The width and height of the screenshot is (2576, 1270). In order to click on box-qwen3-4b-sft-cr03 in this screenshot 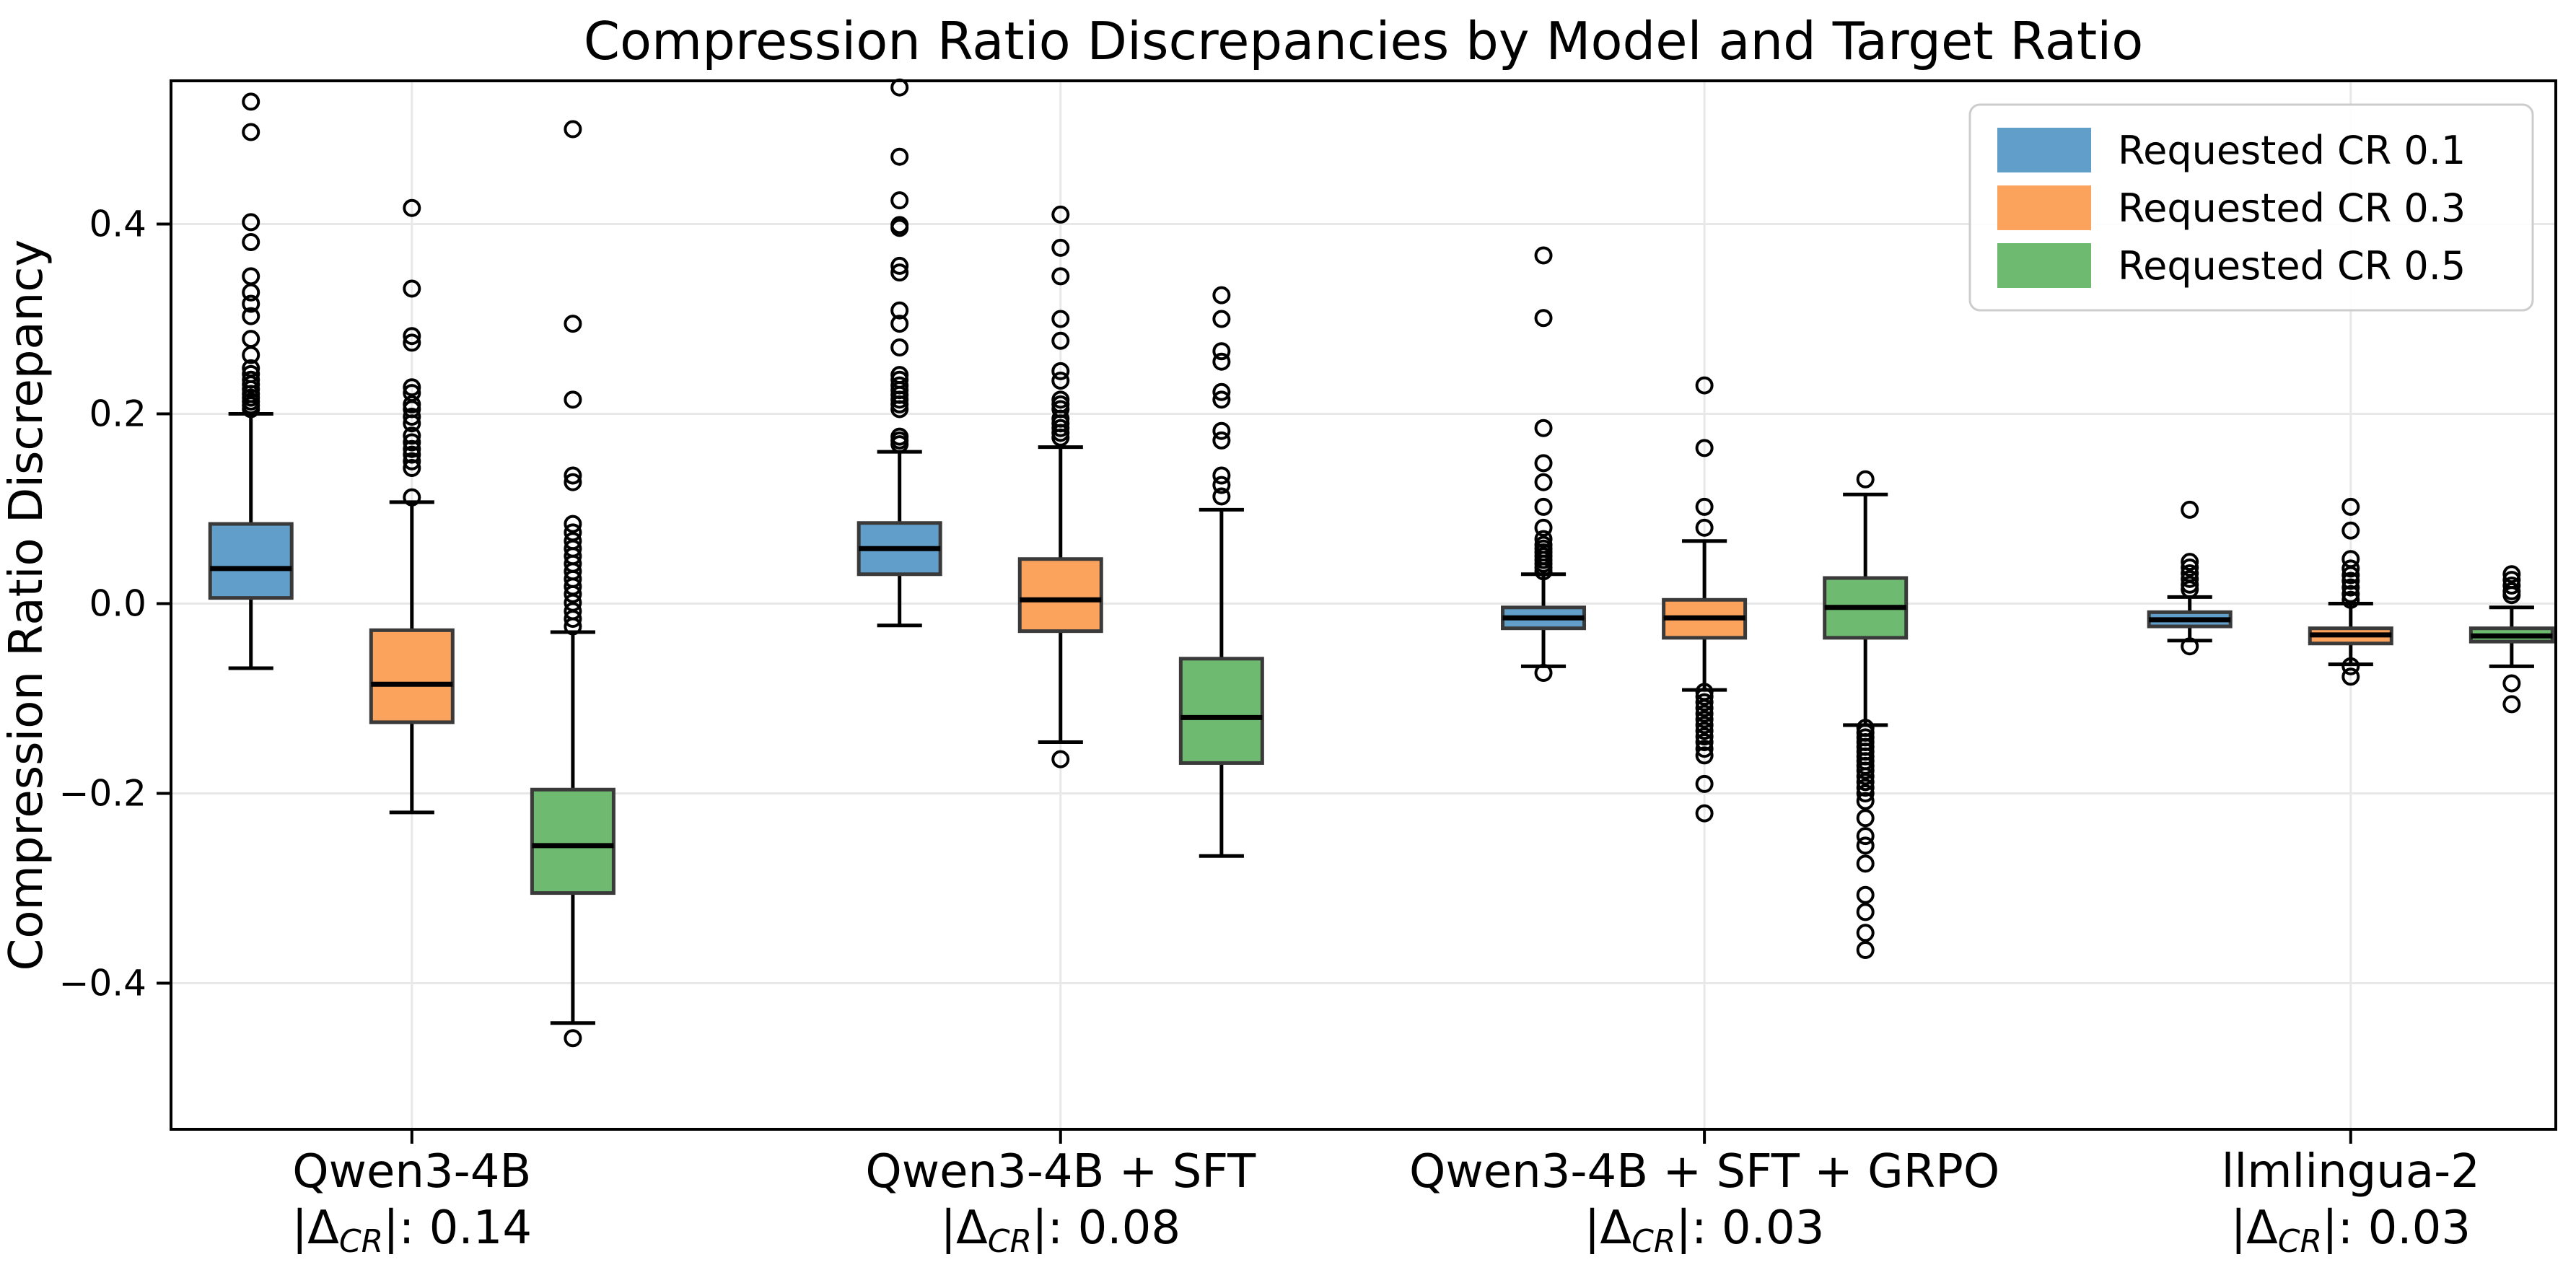, I will do `click(1060, 595)`.